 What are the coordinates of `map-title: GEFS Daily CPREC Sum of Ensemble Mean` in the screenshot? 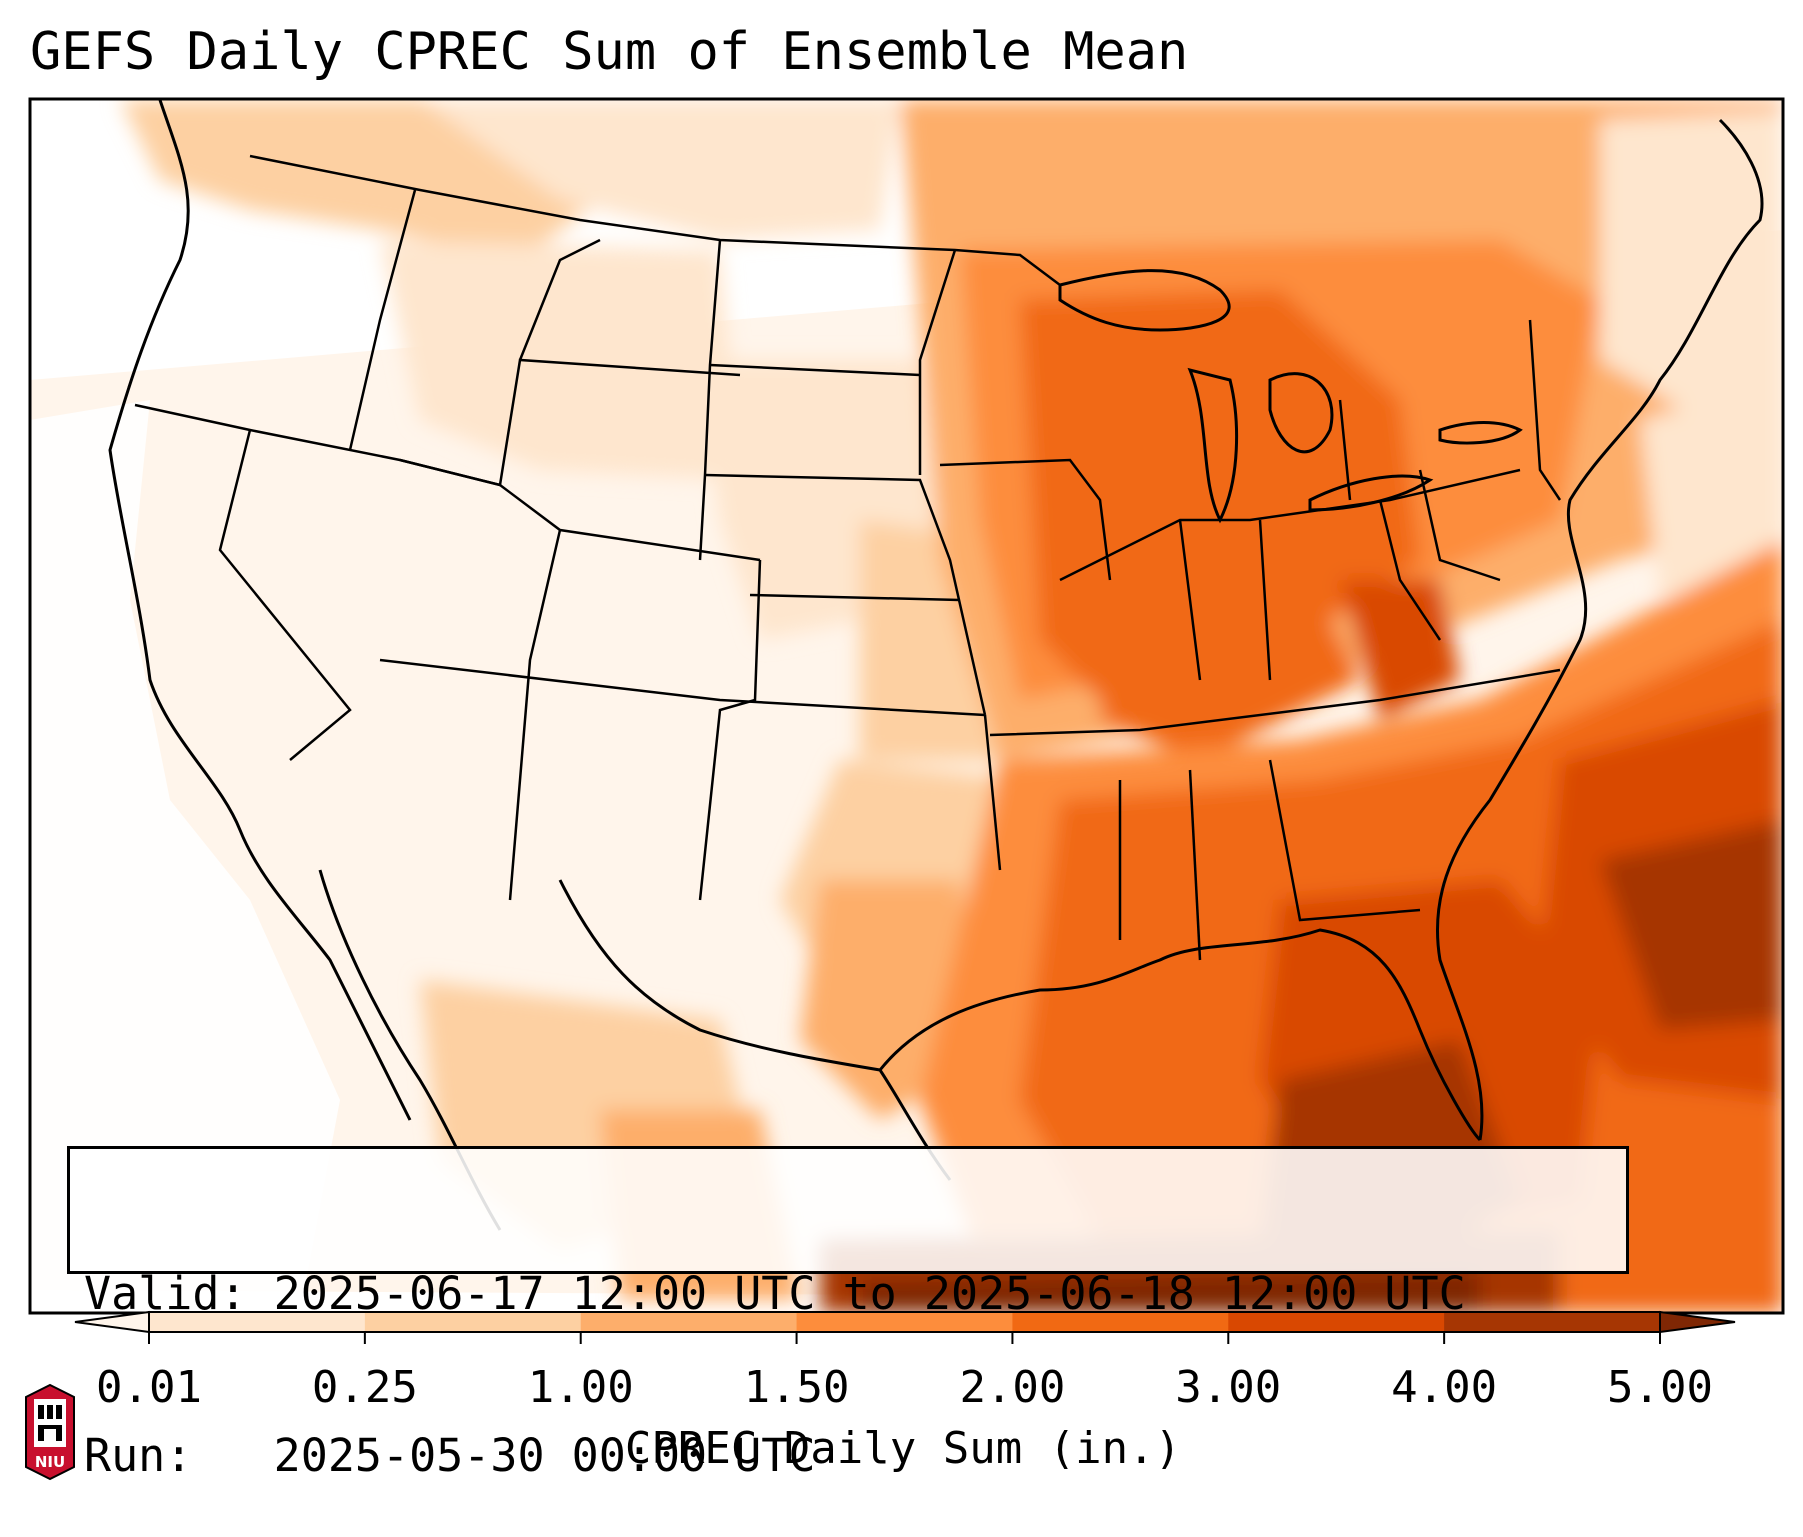 It's located at (609, 52).